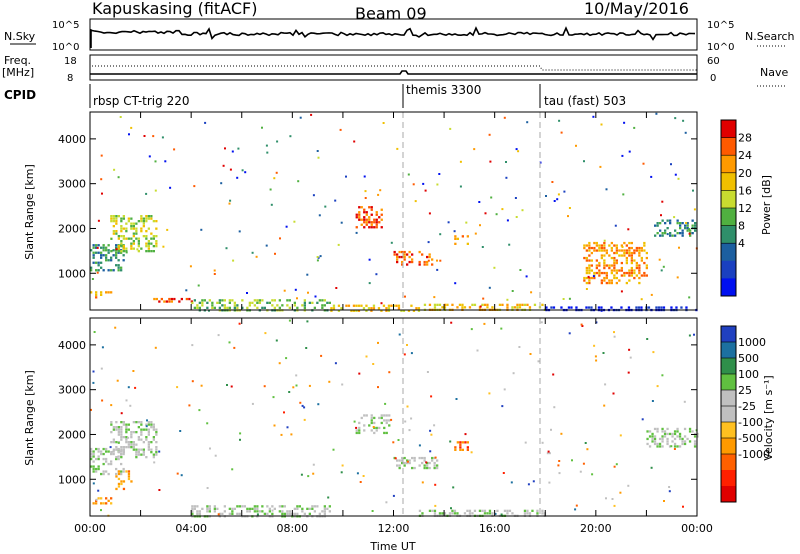 Image resolution: width=800 pixels, height=554 pixels. What do you see at coordinates (18, 72) in the screenshot?
I see `freq-unit-label: [MHz]` at bounding box center [18, 72].